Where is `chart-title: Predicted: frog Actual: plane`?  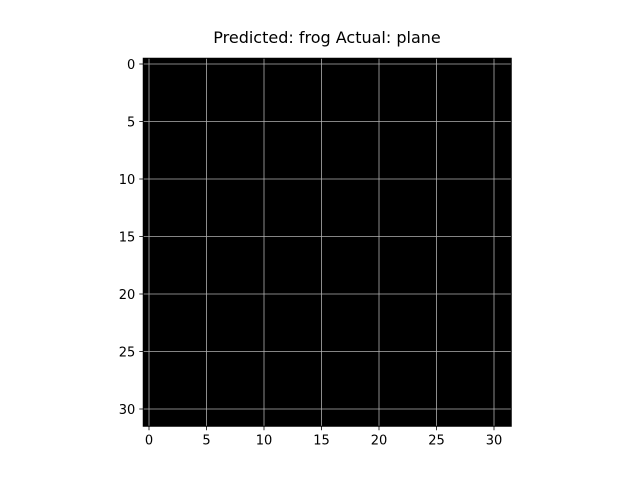 chart-title: Predicted: frog Actual: plane is located at coordinates (326, 37).